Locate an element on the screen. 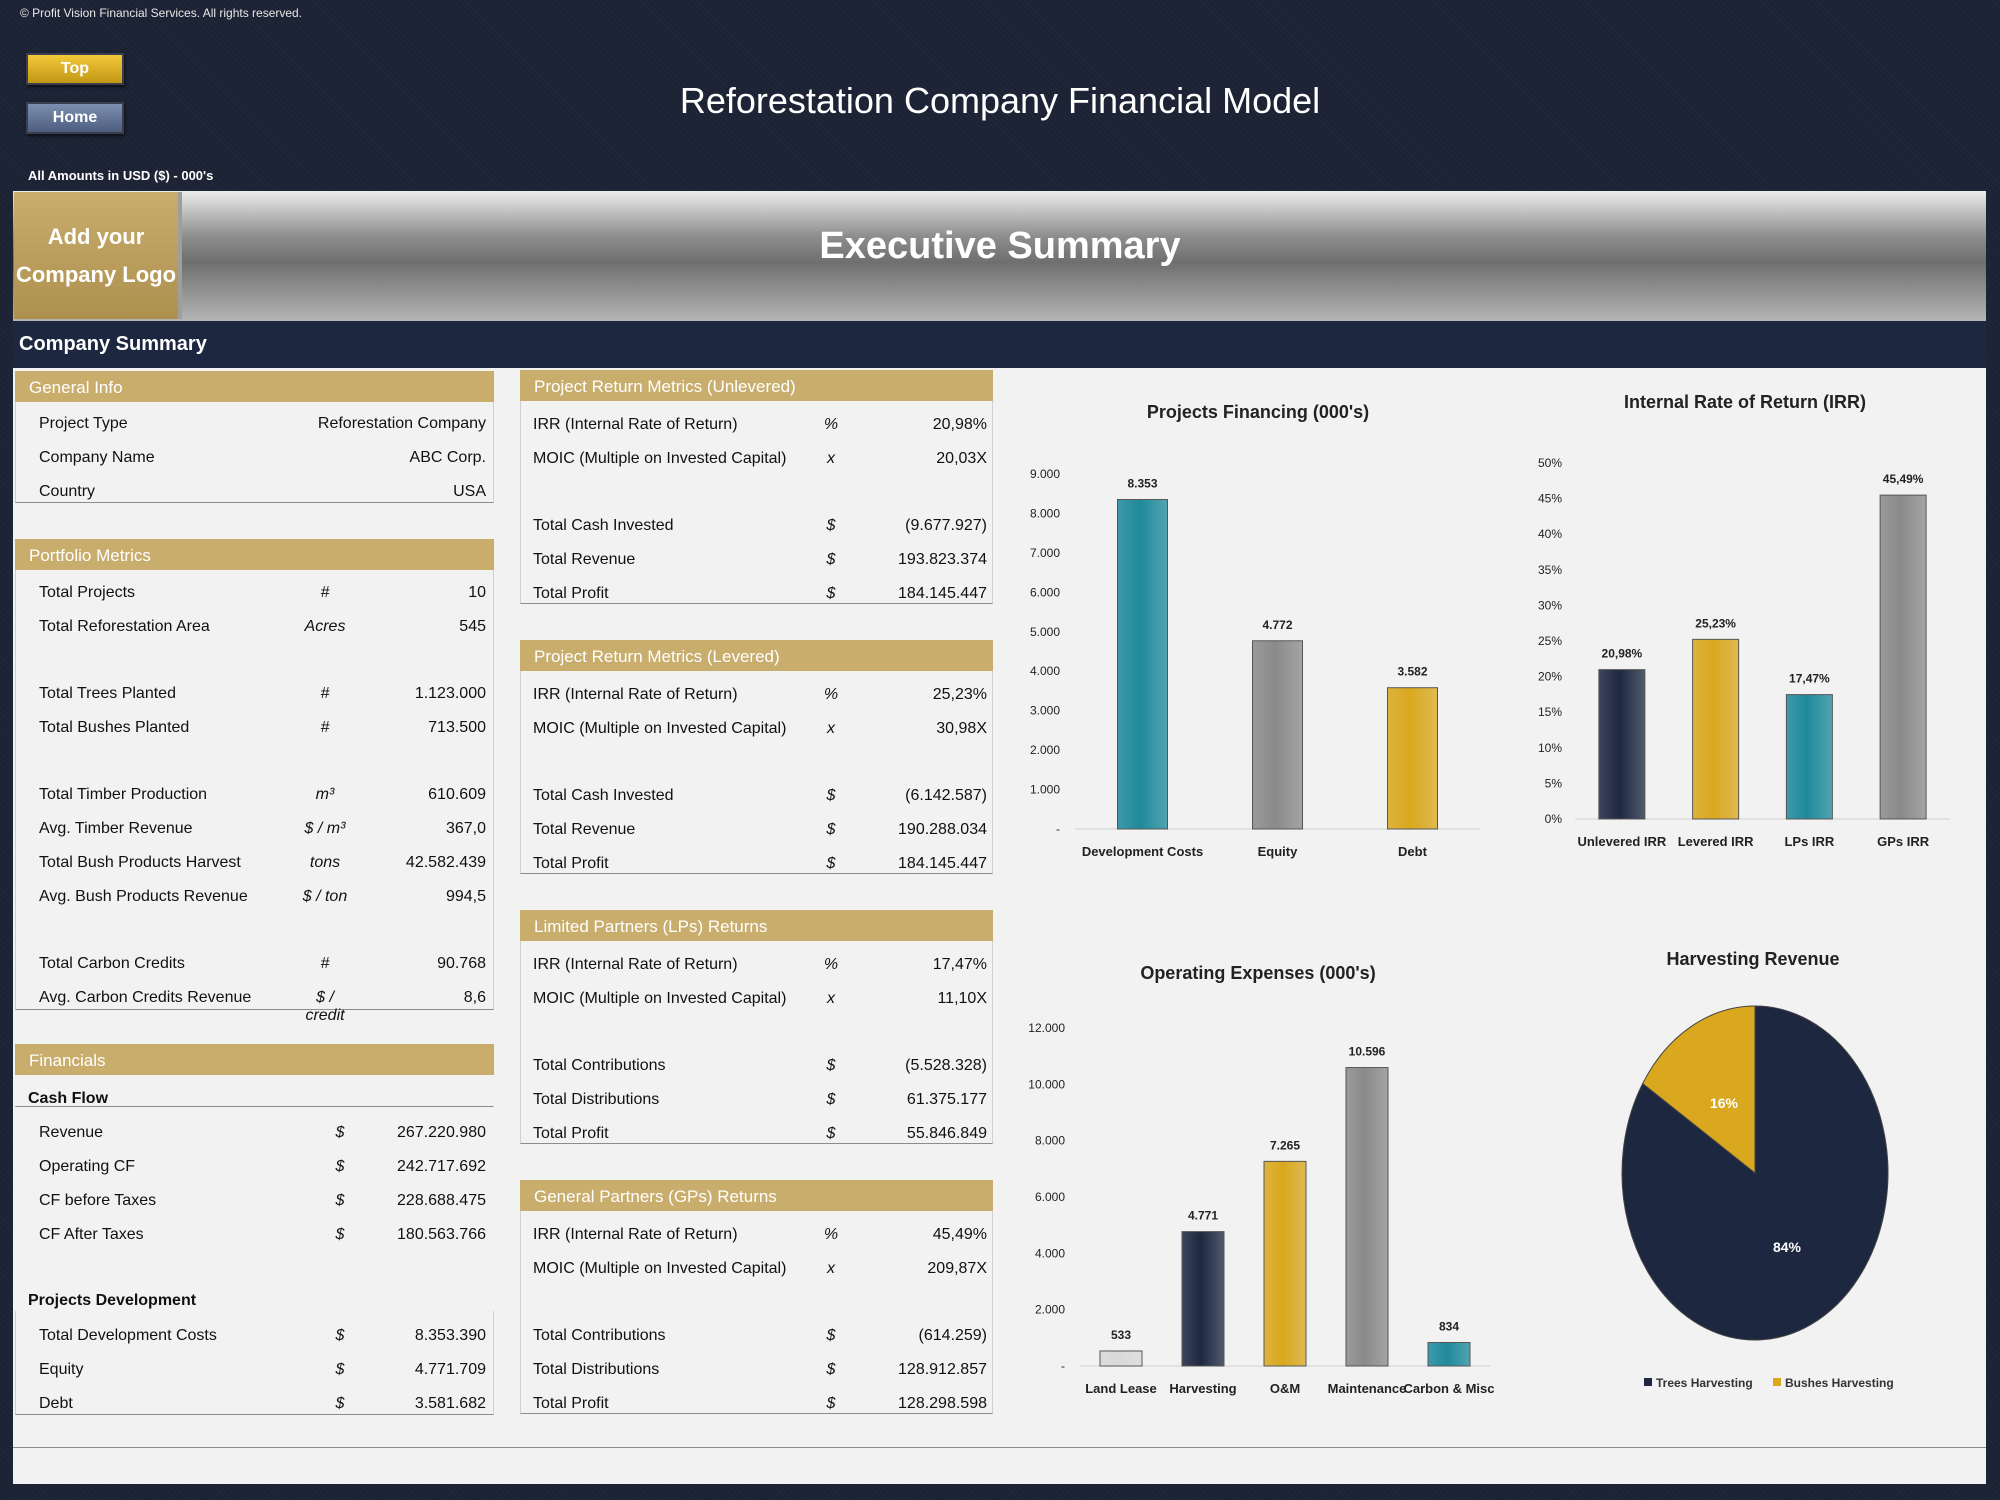 Image resolution: width=2000 pixels, height=1500 pixels. y-tick-label: 10.000 is located at coordinates (1046, 1084).